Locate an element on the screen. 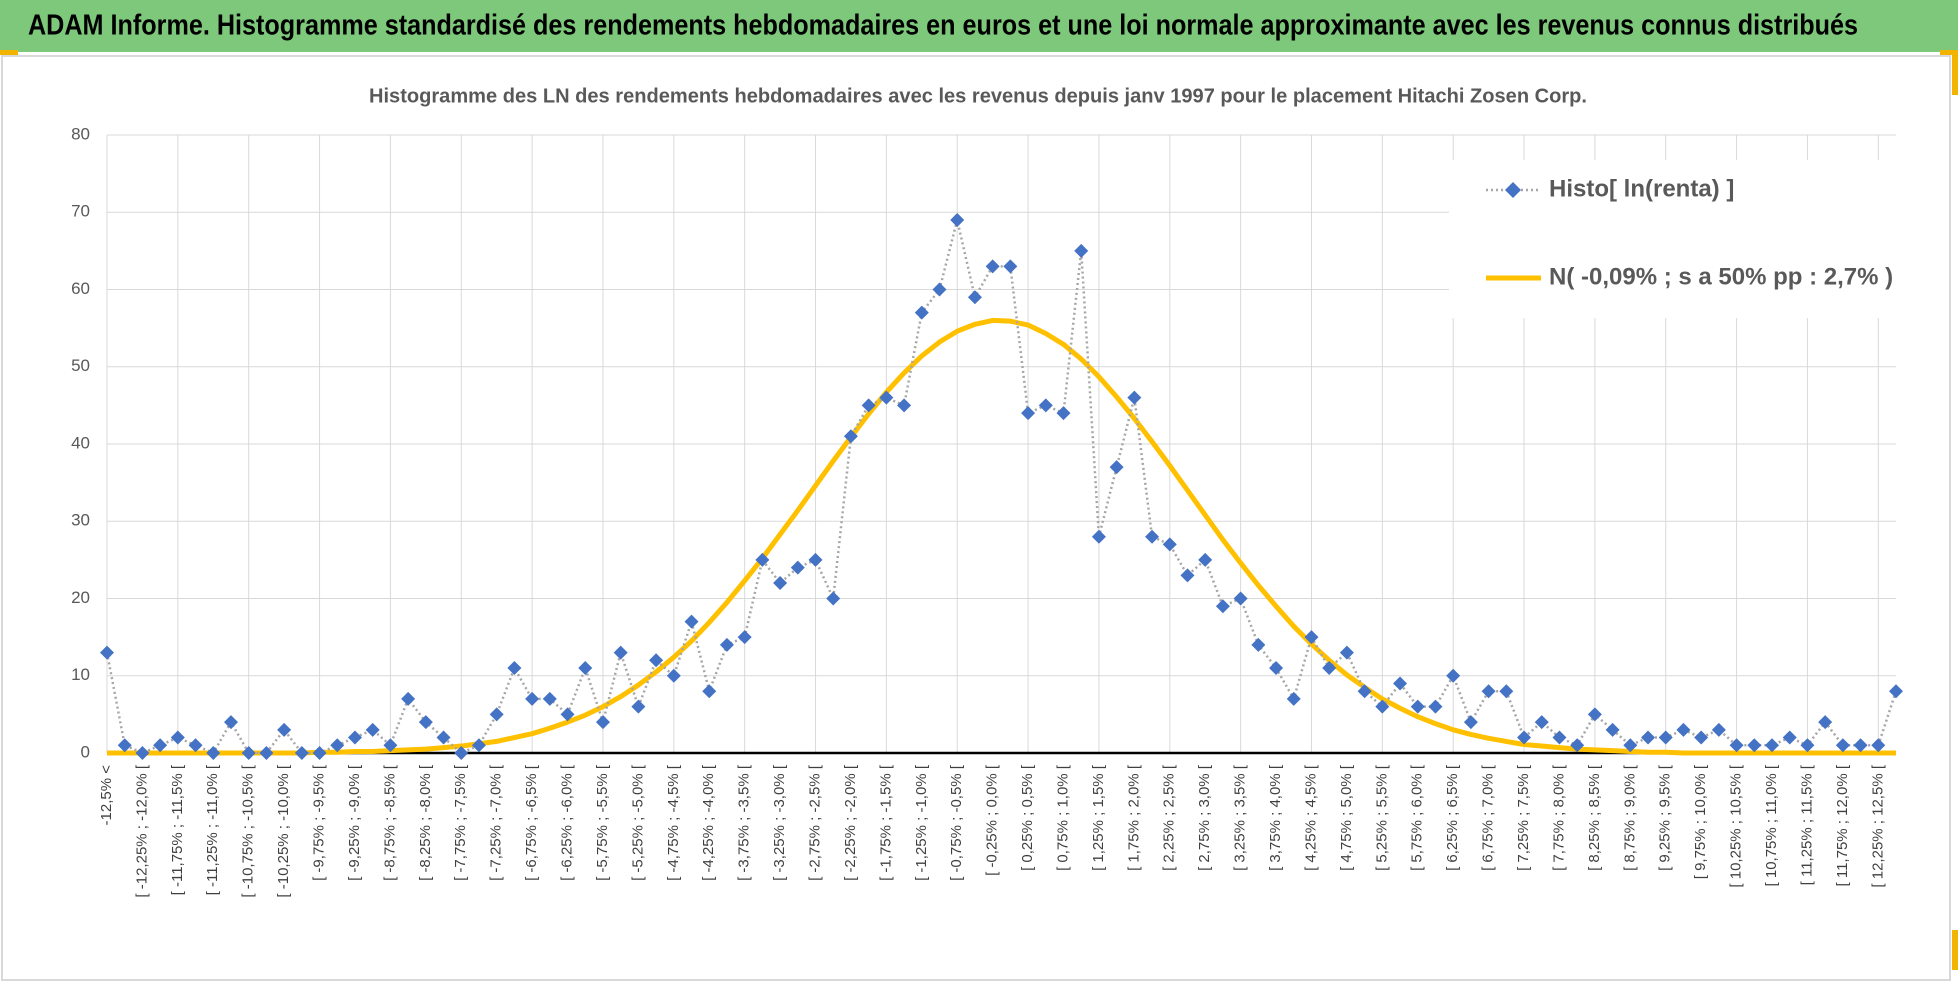 The image size is (1958, 984). y-tick-label: 80 is located at coordinates (80, 133).